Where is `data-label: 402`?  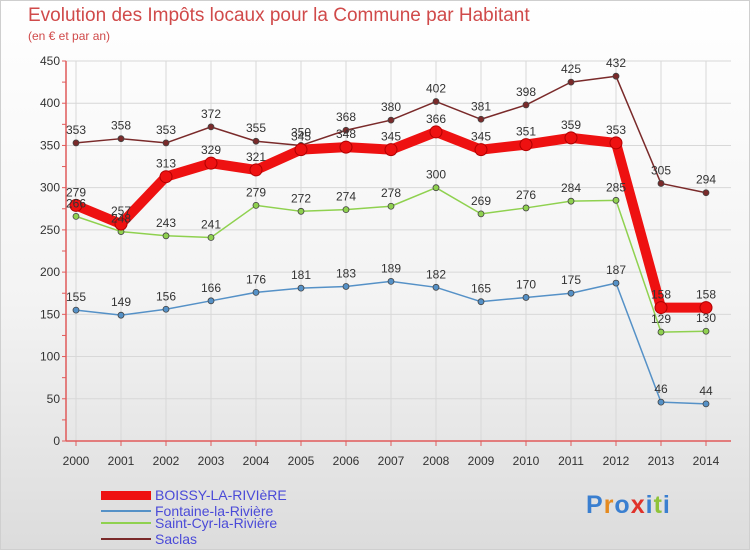
data-label: 402 is located at coordinates (436, 89).